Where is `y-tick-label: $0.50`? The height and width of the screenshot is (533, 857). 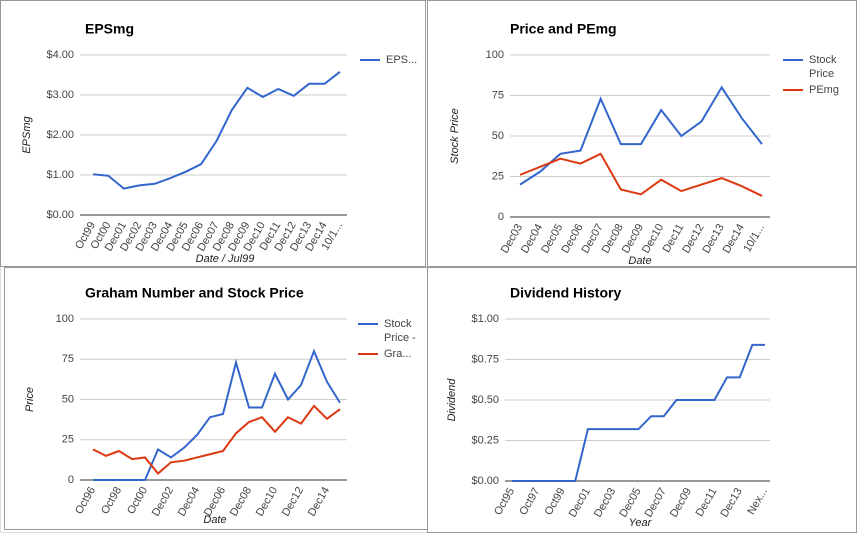 y-tick-label: $0.50 is located at coordinates (485, 400).